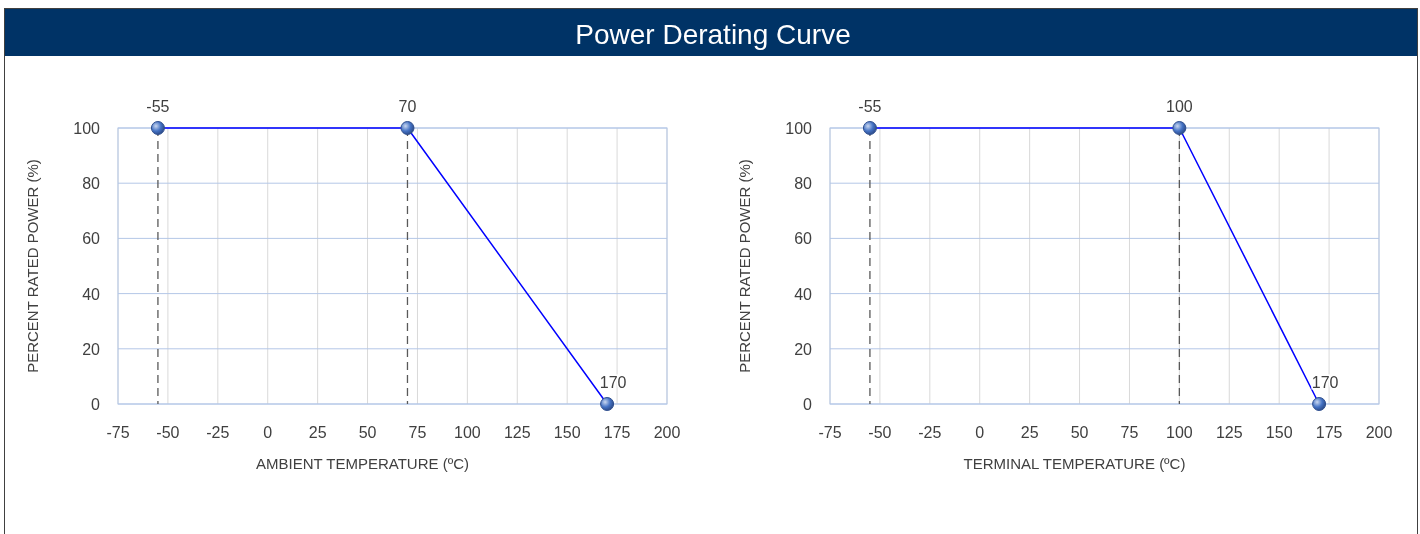  Describe the element at coordinates (362, 463) in the screenshot. I see `x-axis-title: AMBIENT TEMPERATURE (ºC)` at that location.